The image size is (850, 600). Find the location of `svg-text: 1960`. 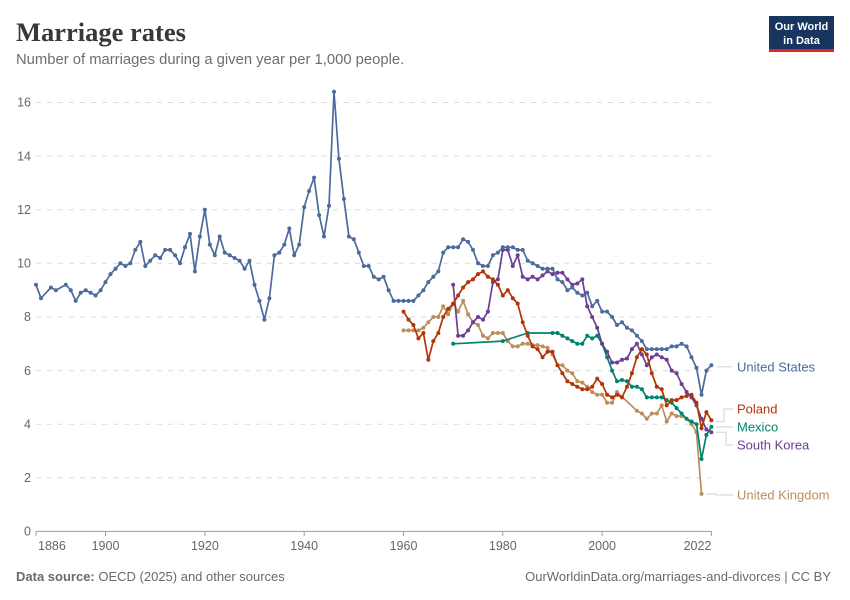

svg-text: 1960 is located at coordinates (404, 546).